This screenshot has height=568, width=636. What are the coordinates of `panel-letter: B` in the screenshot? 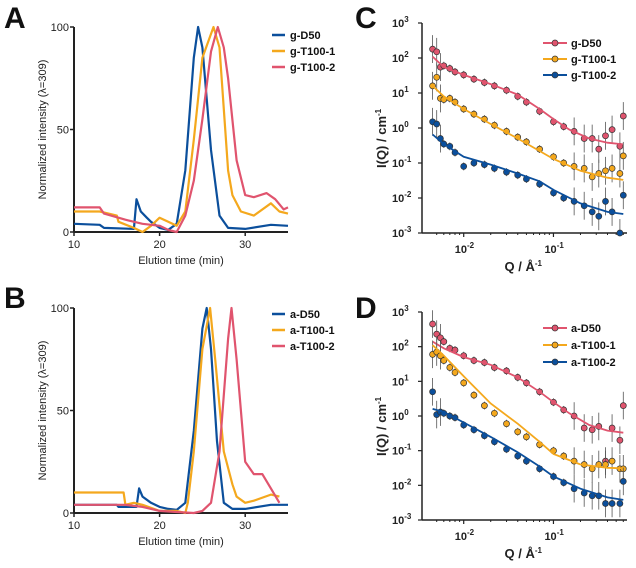 It's located at (15, 298).